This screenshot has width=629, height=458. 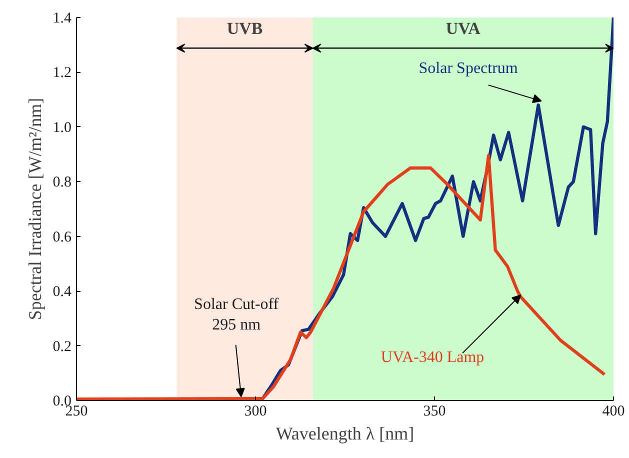 What do you see at coordinates (432, 357) in the screenshot?
I see `text: UVA-340 Lamp` at bounding box center [432, 357].